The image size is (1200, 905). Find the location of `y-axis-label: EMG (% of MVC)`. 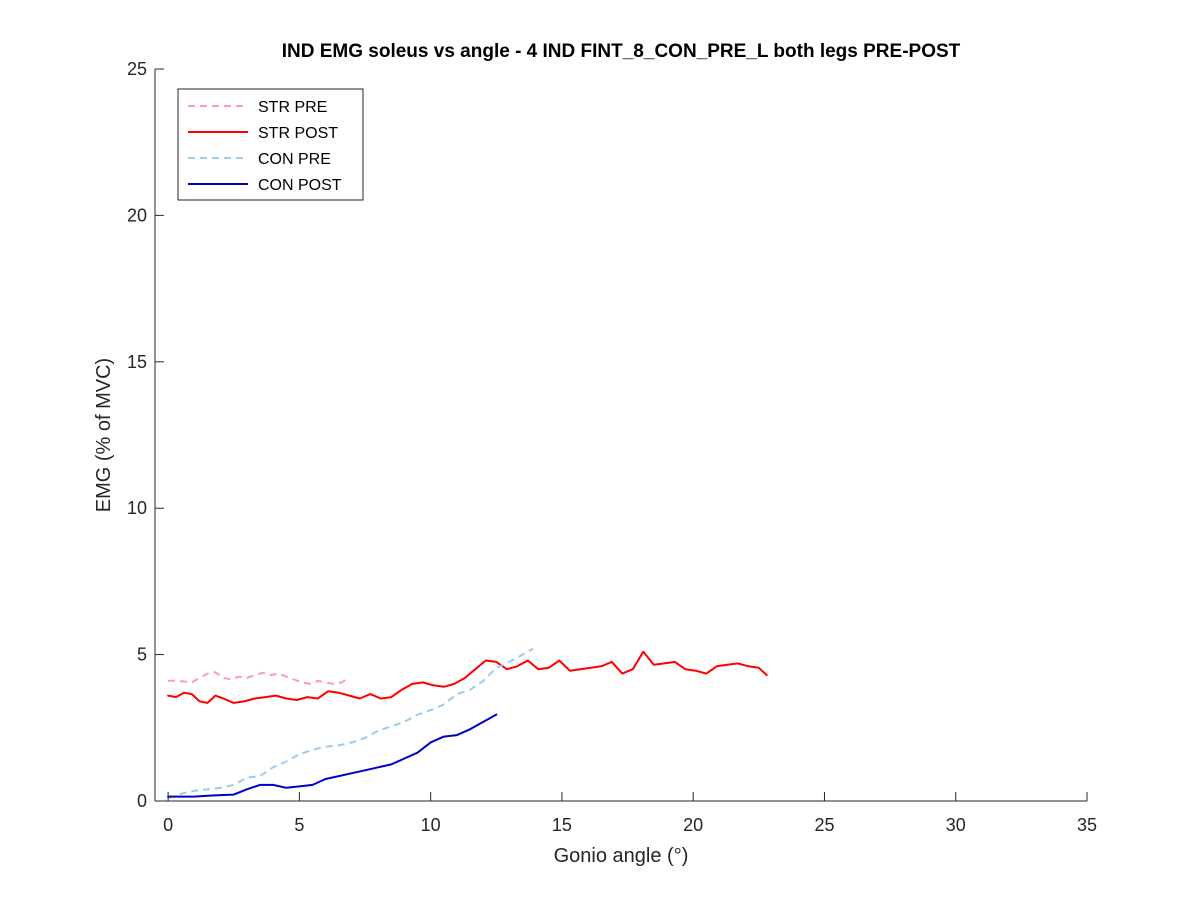

y-axis-label: EMG (% of MVC) is located at coordinates (104, 435).